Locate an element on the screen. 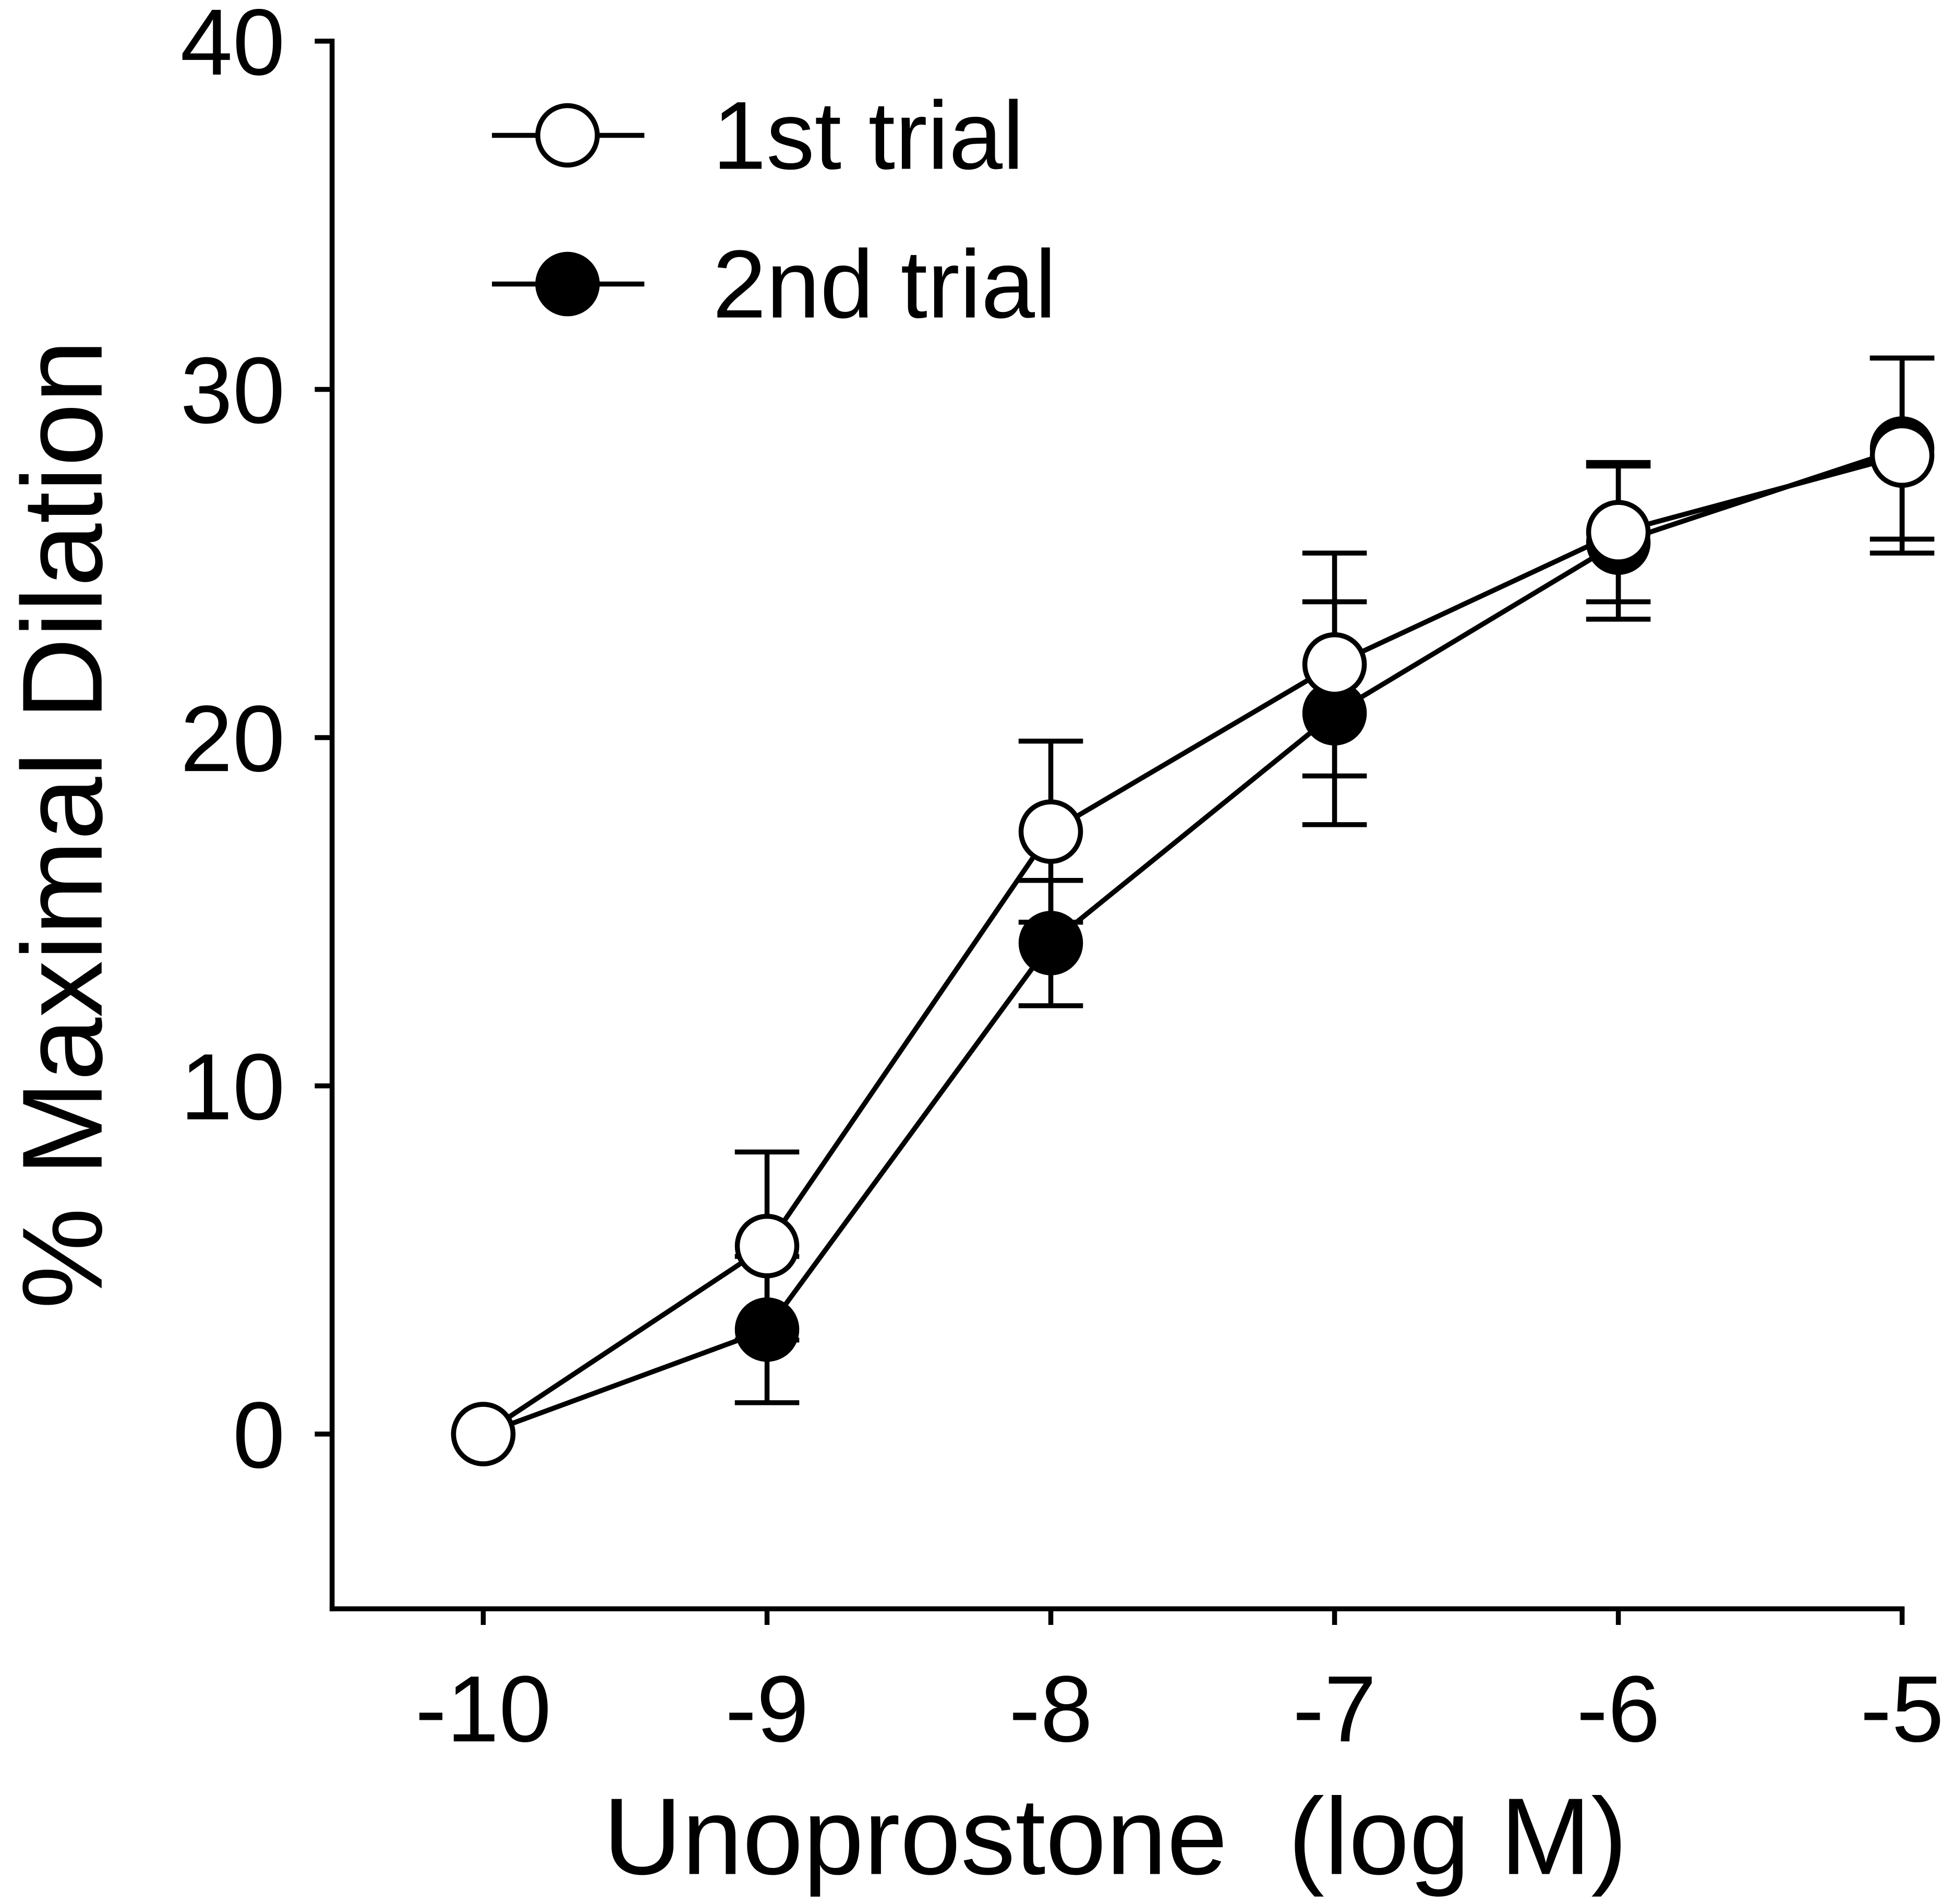  y-axis-label: % Maximal Dilation is located at coordinates (63, 824).